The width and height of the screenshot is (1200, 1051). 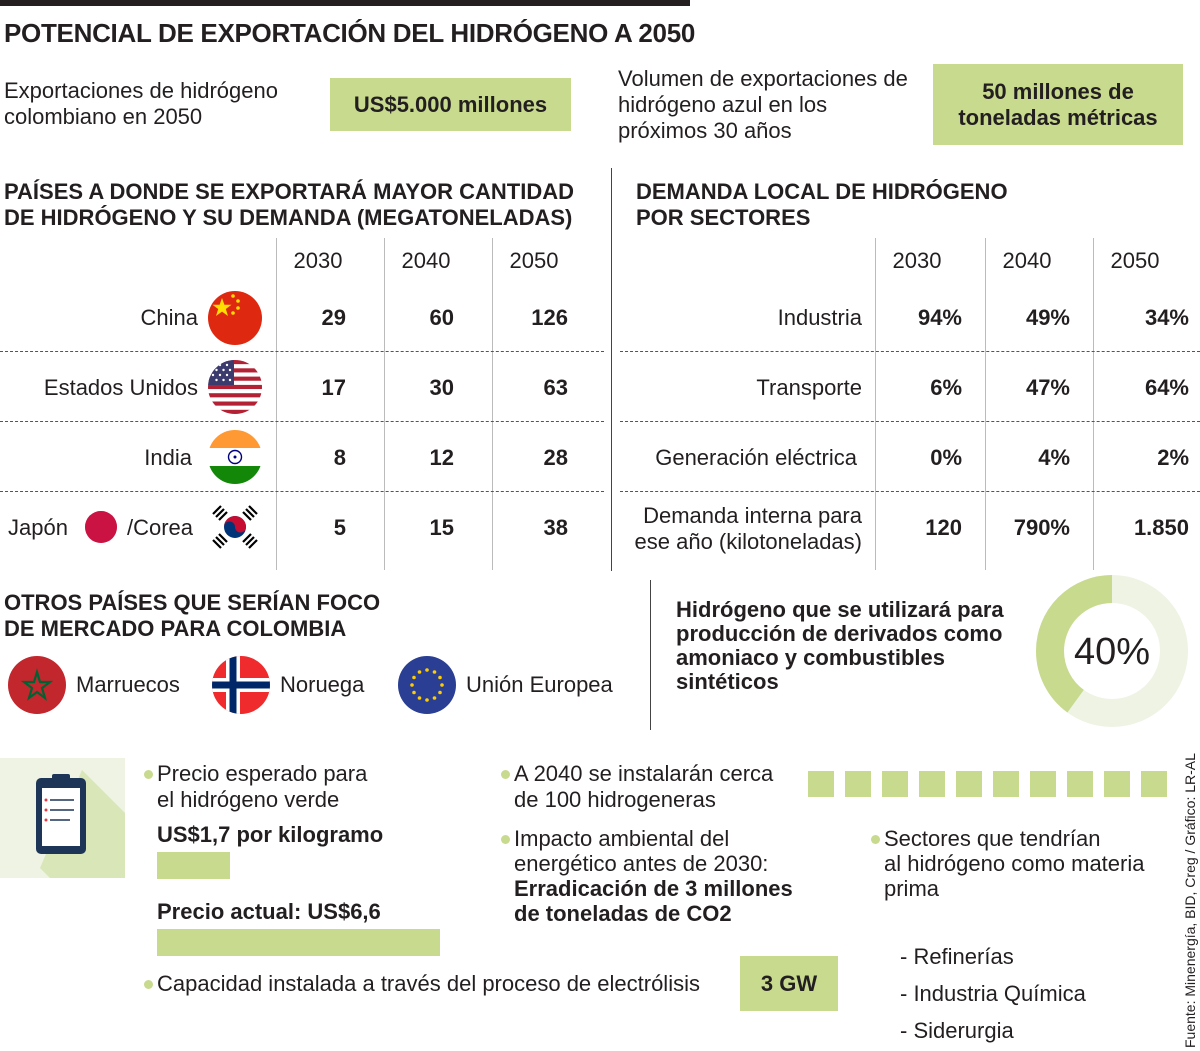 What do you see at coordinates (235, 527) in the screenshot?
I see `korea-flag-icon` at bounding box center [235, 527].